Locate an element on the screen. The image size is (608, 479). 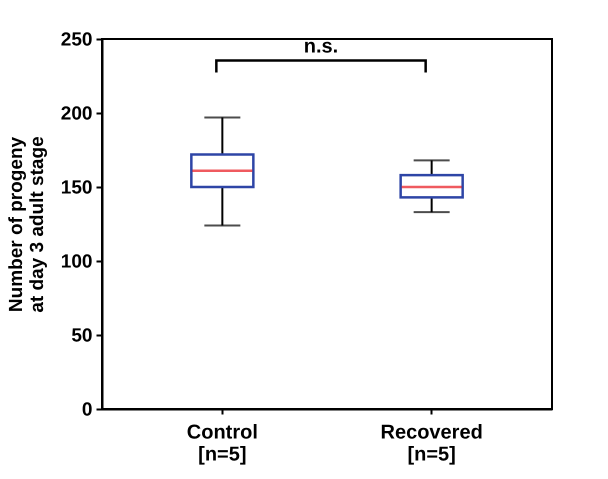
y-axis-title: Number of progeny at day 3 adult stage is located at coordinates (27, 224).